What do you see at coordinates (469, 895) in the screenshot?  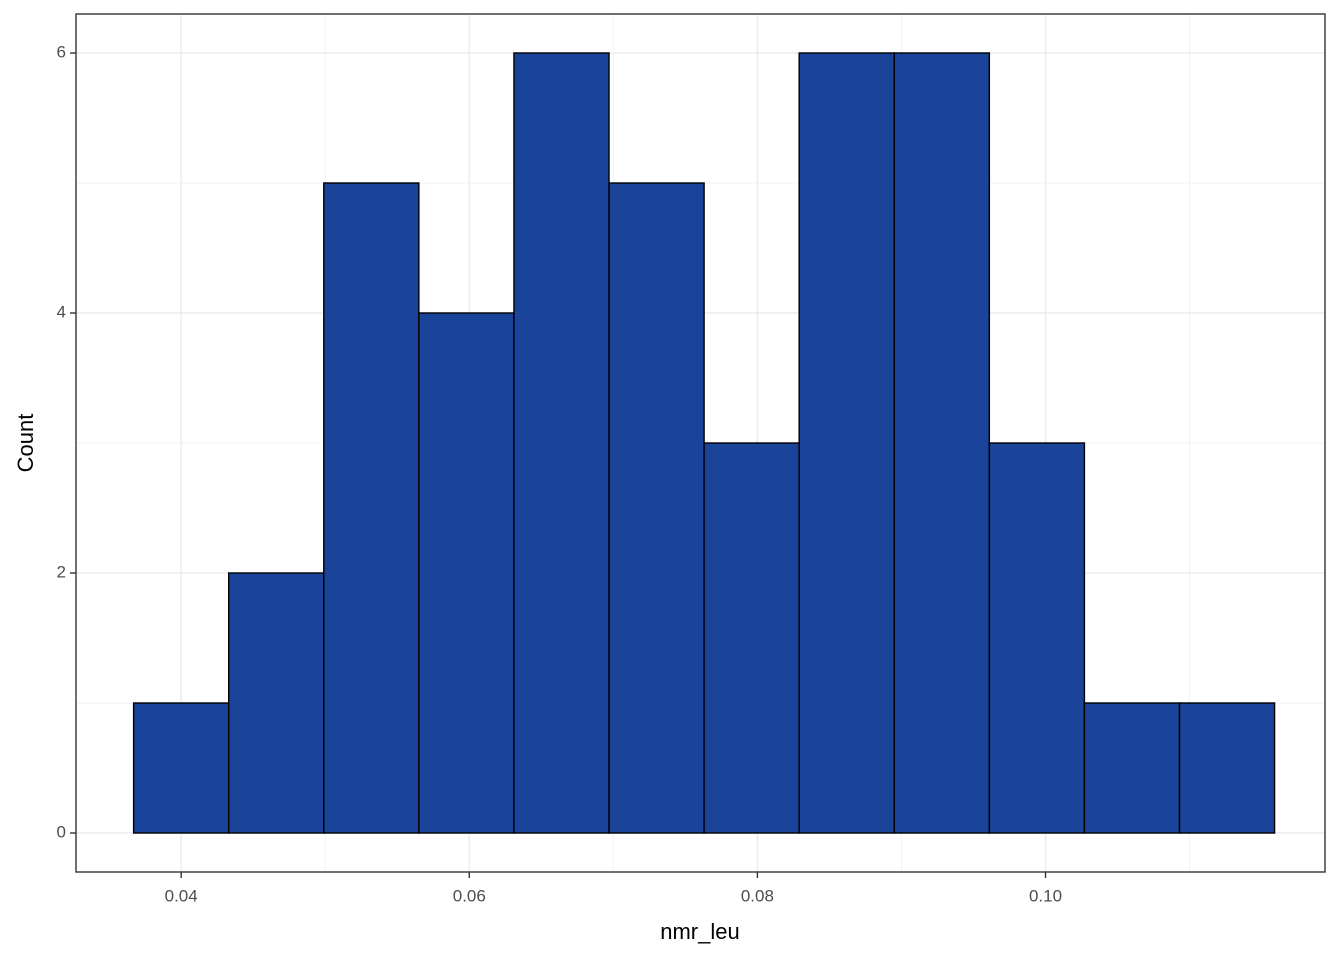 I see `x-tick-label: 0.06` at bounding box center [469, 895].